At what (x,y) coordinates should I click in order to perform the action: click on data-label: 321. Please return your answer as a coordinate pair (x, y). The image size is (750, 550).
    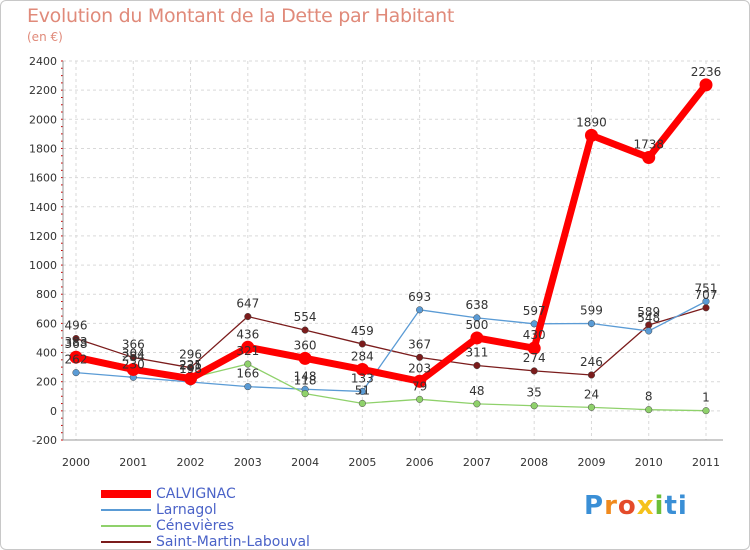
    Looking at the image, I should click on (247, 351).